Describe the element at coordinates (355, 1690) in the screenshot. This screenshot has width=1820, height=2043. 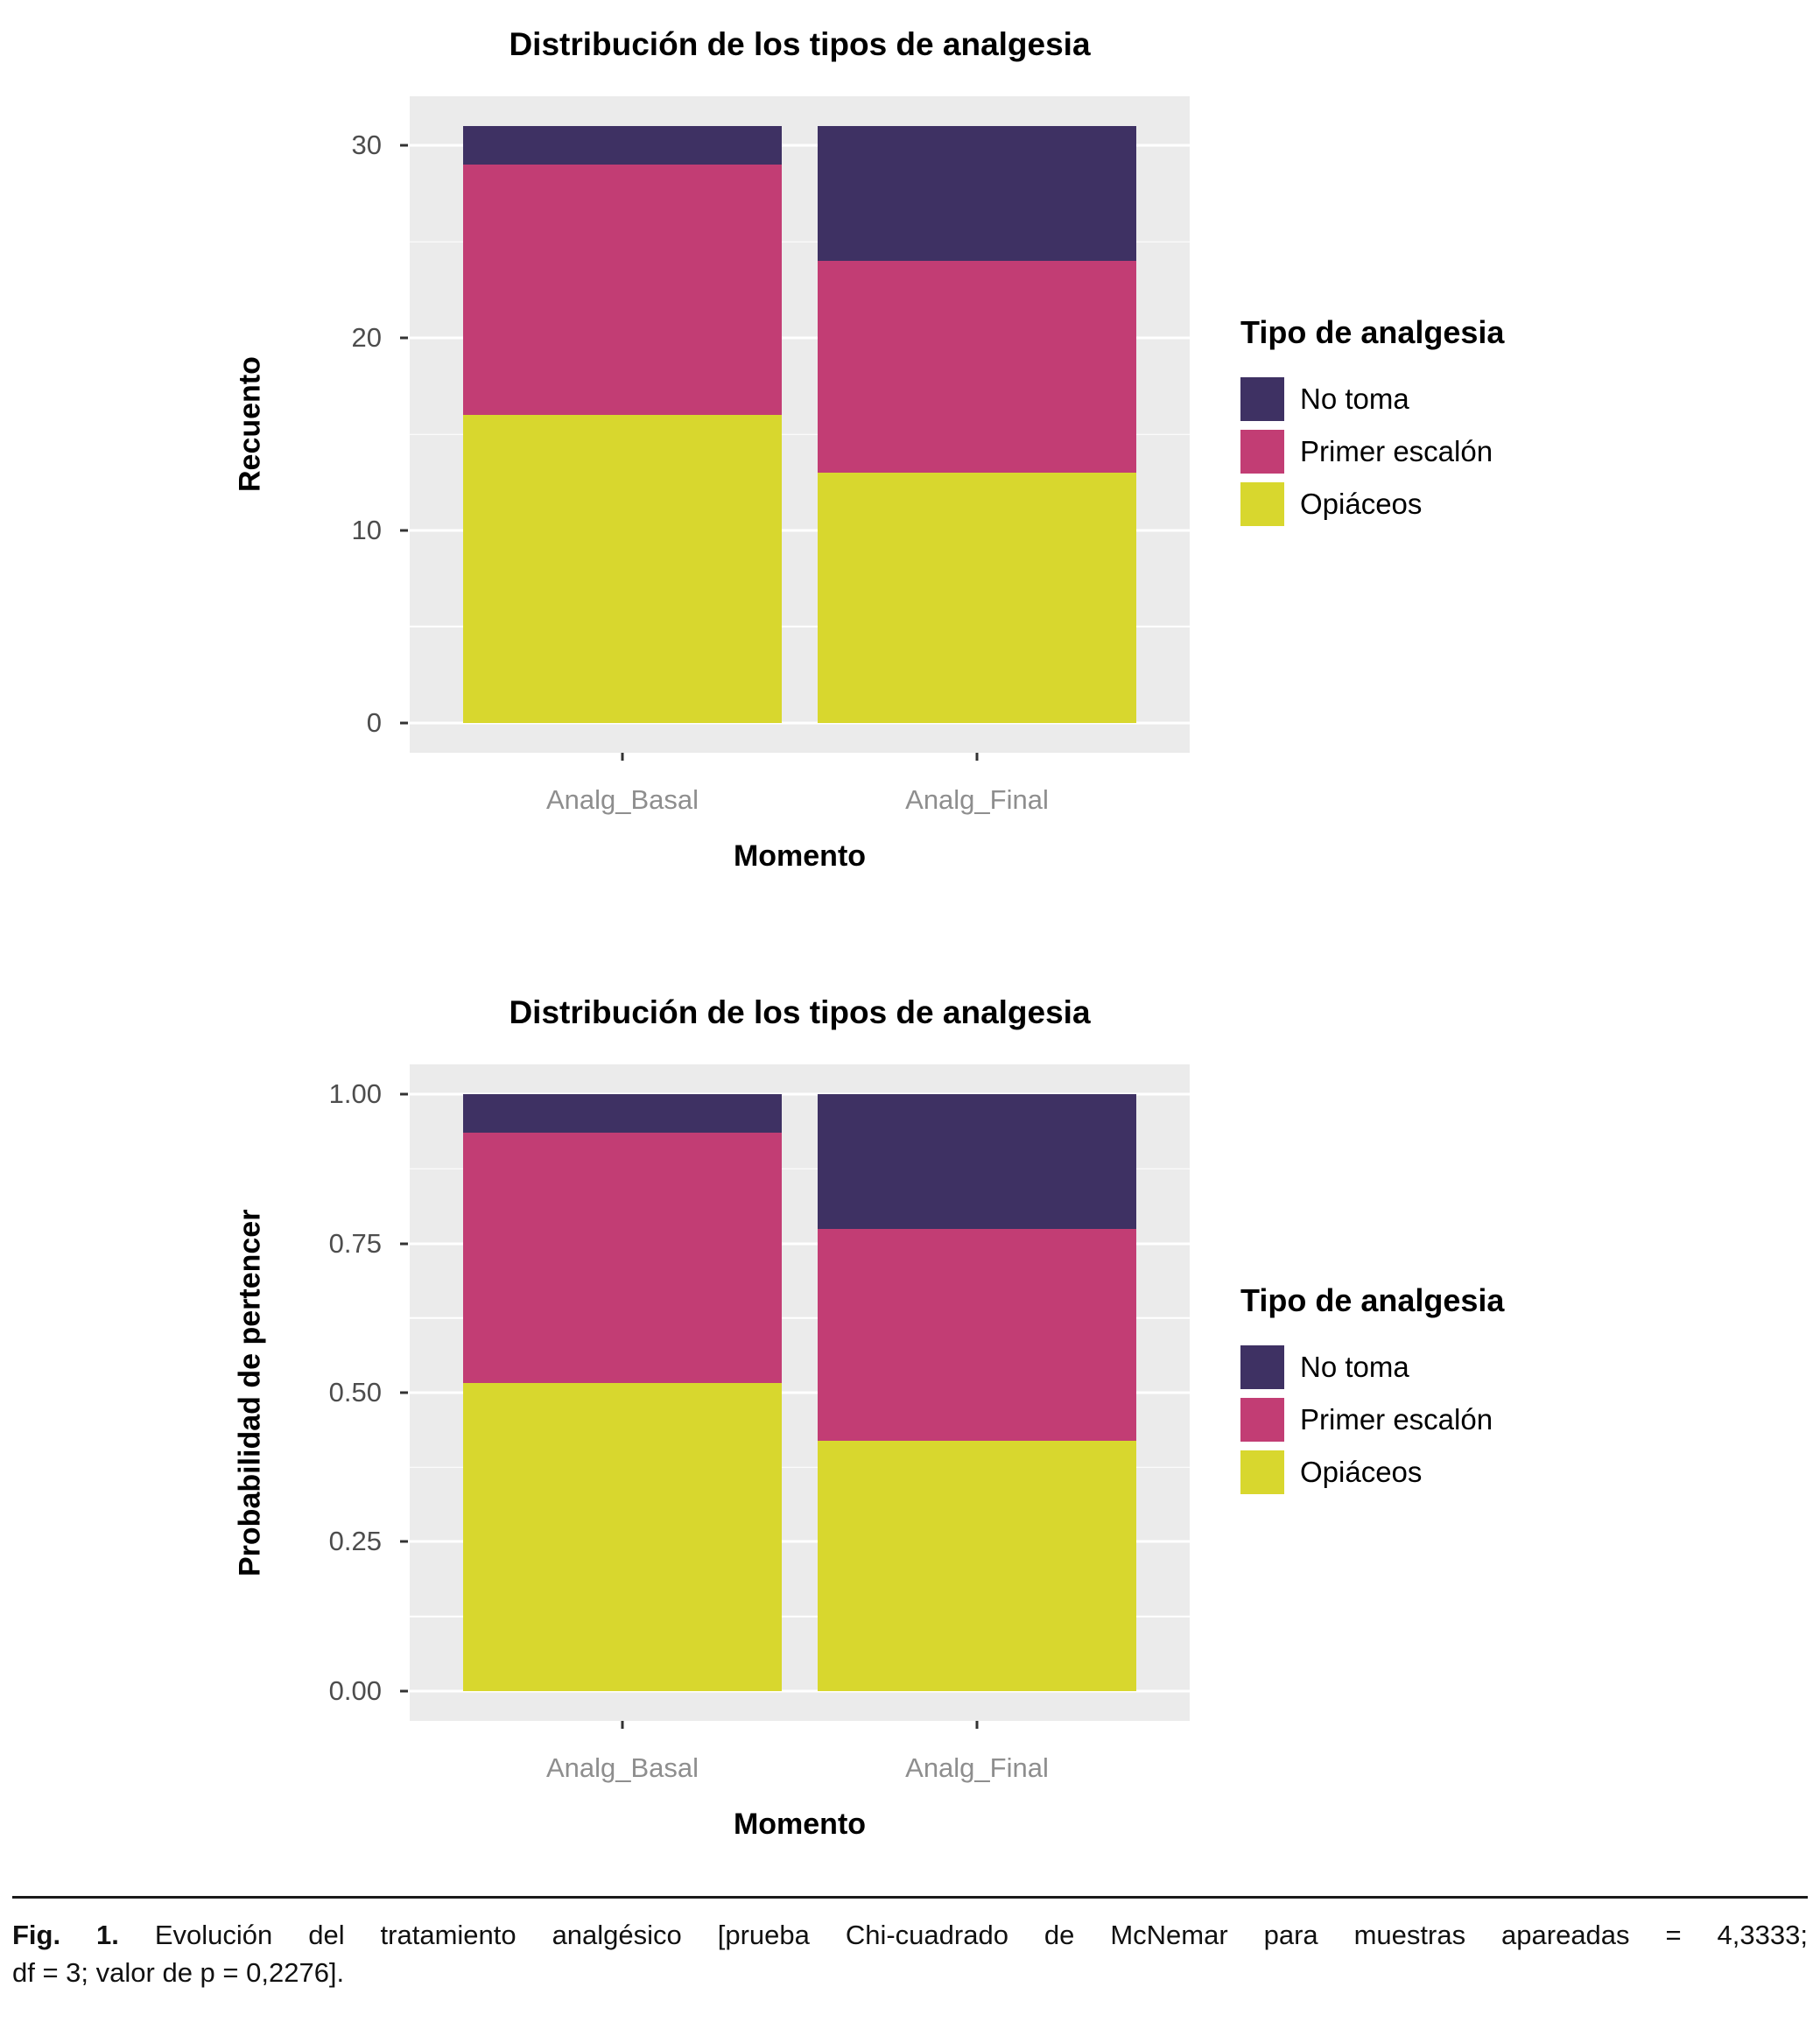
I see `y-tick-label: 0.00` at that location.